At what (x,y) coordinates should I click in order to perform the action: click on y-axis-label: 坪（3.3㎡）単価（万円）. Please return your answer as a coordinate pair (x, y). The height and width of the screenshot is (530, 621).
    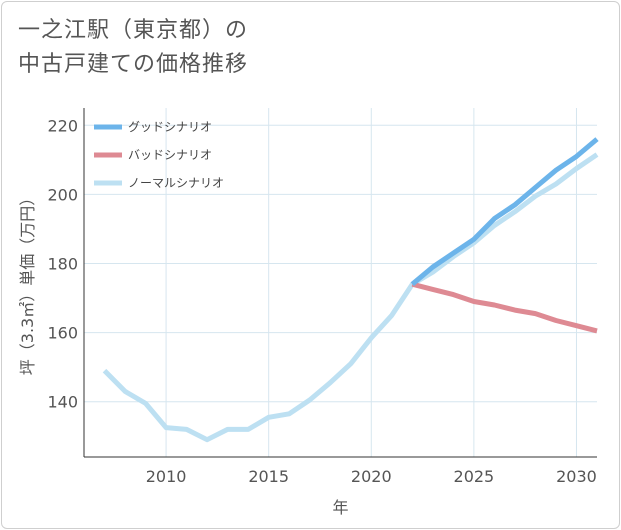
    Looking at the image, I should click on (27, 282).